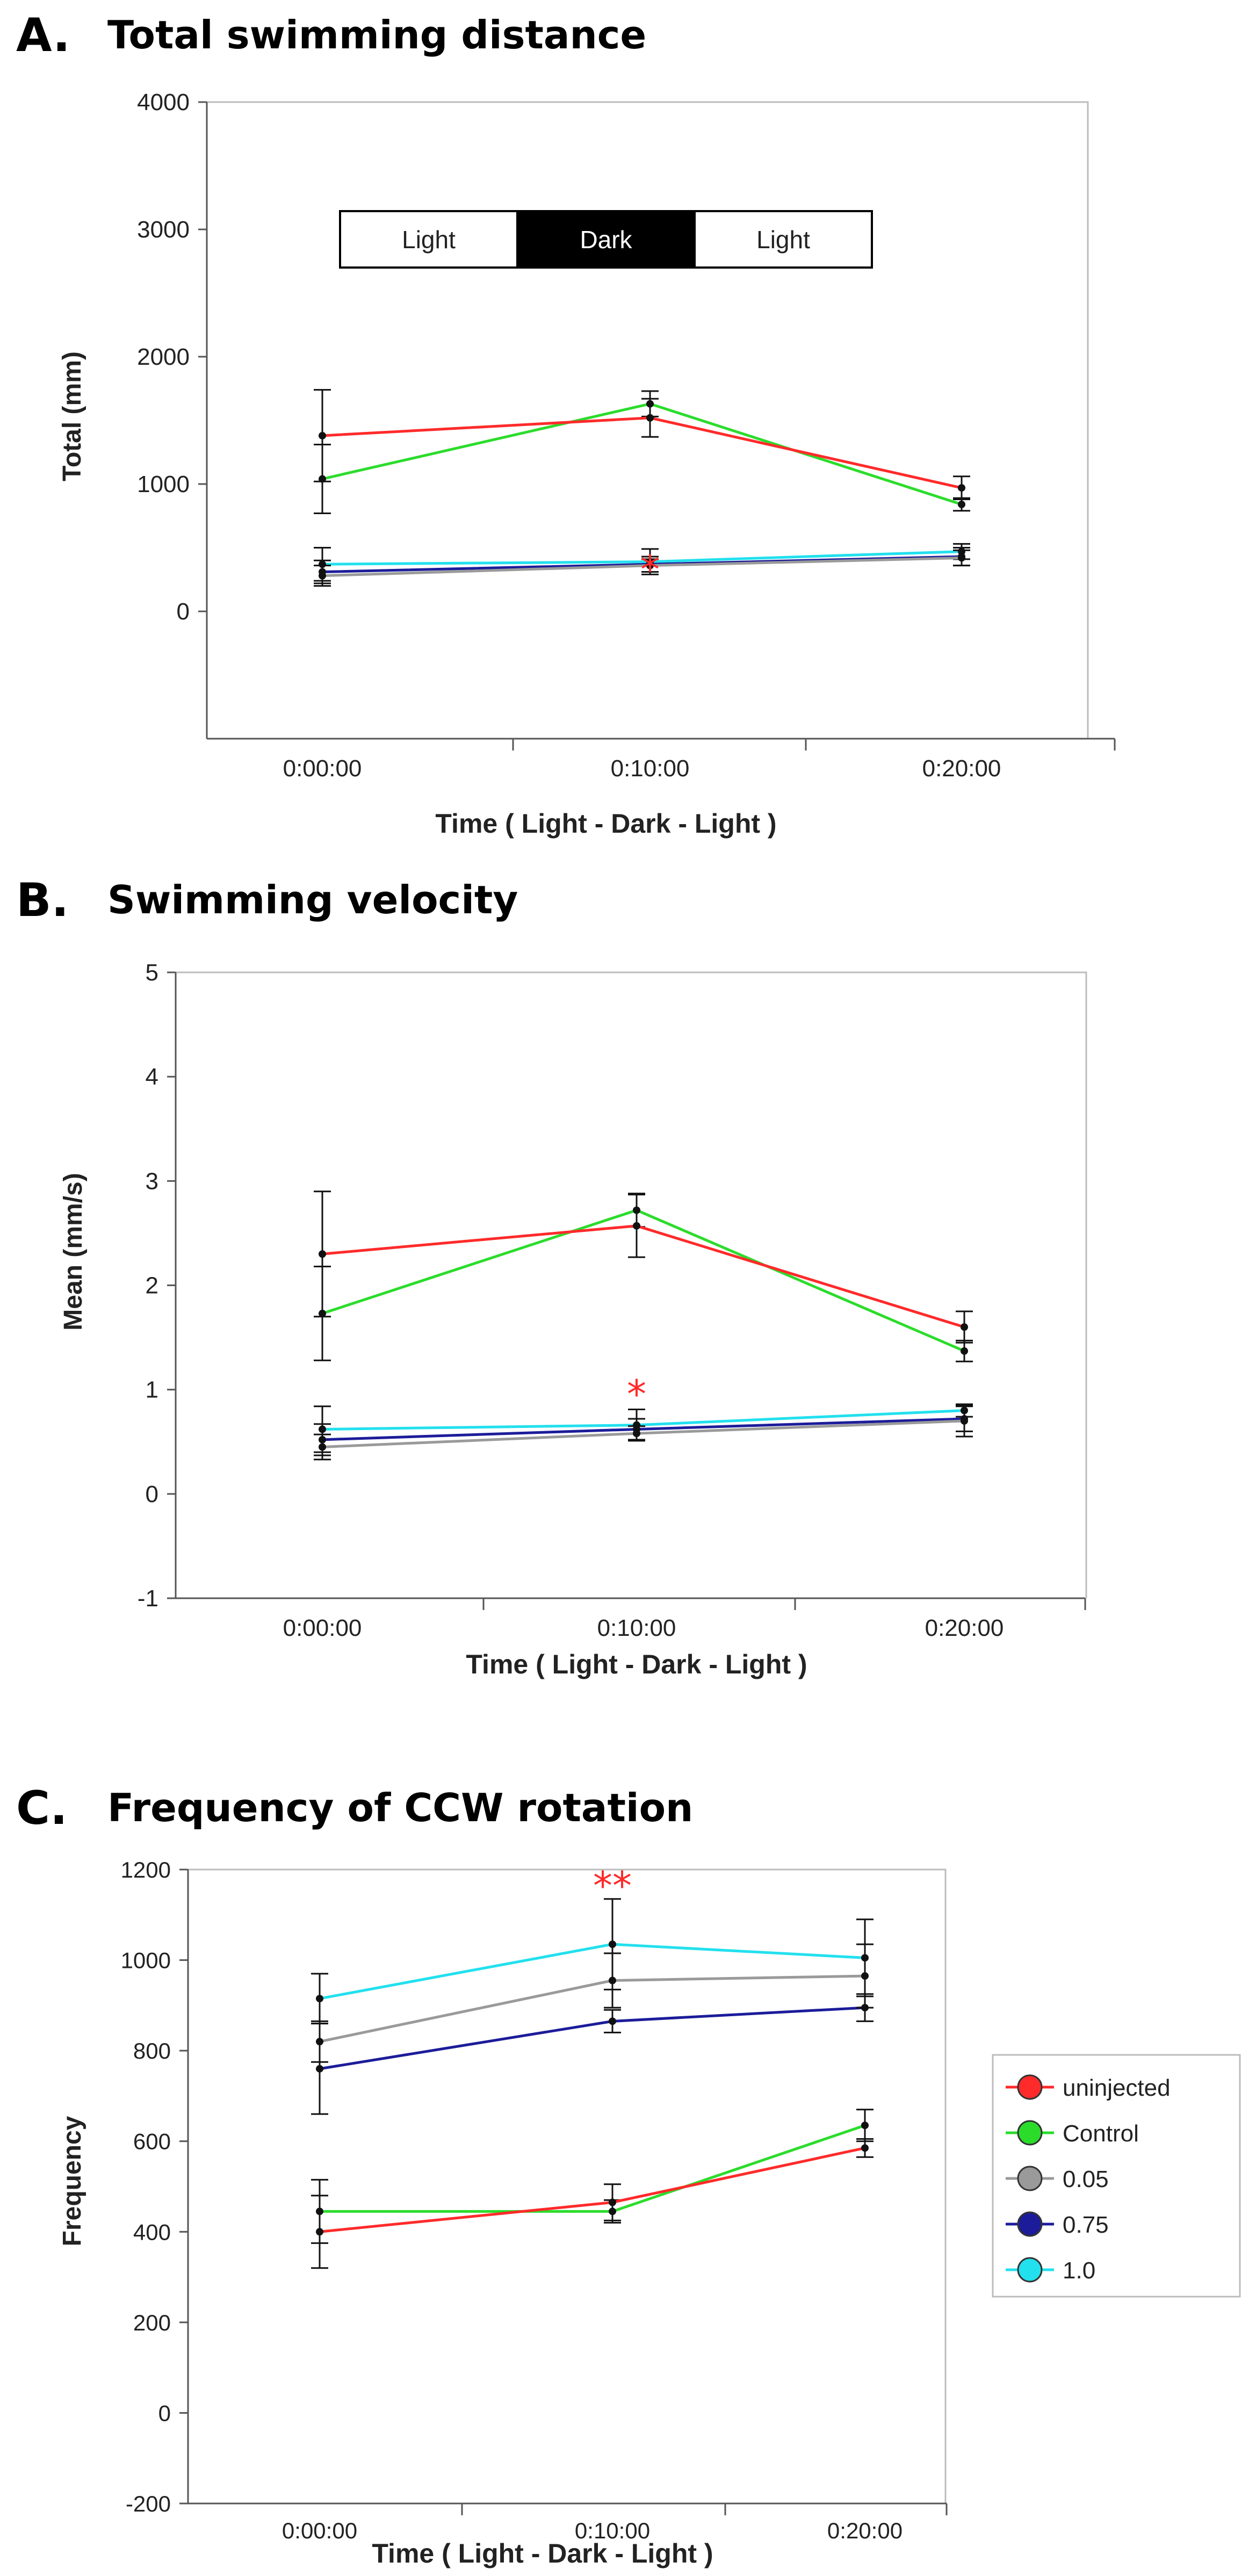 This screenshot has height=2576, width=1256. I want to click on y-tick-label: -1, so click(148, 1598).